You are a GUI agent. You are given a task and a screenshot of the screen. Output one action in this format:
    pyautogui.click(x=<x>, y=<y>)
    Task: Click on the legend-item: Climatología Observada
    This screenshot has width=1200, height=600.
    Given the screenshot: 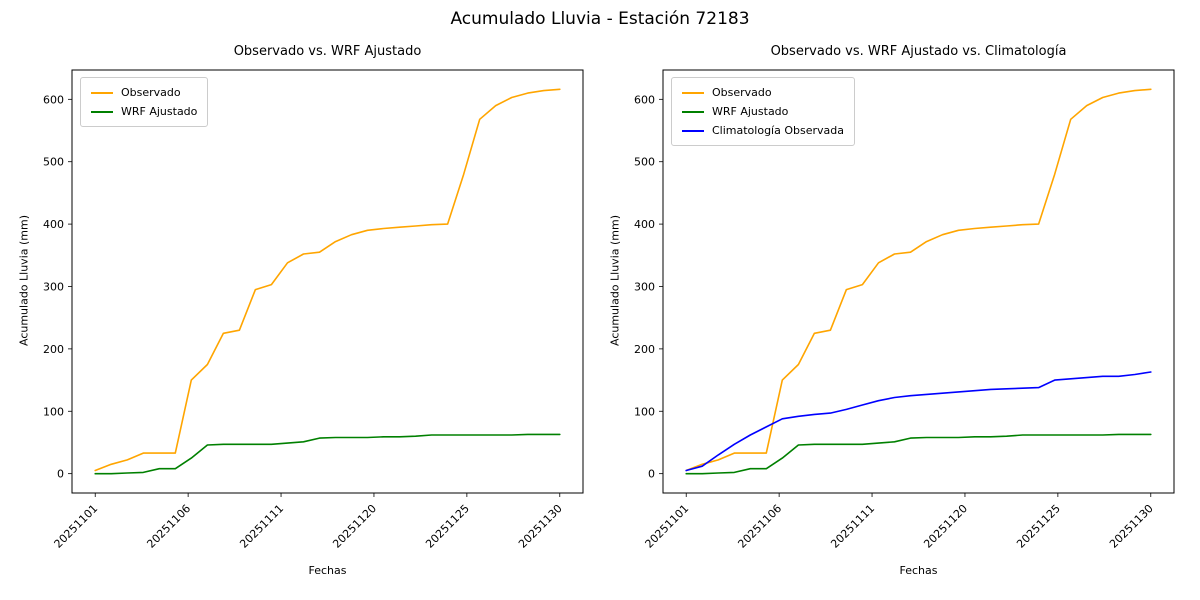 What is the action you would take?
    pyautogui.click(x=763, y=130)
    